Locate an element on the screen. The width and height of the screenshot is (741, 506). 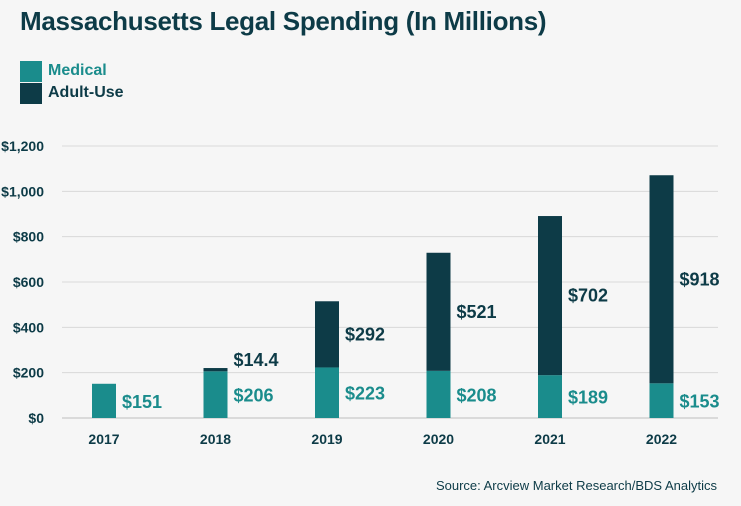
data-label-medical: $208 is located at coordinates (477, 395).